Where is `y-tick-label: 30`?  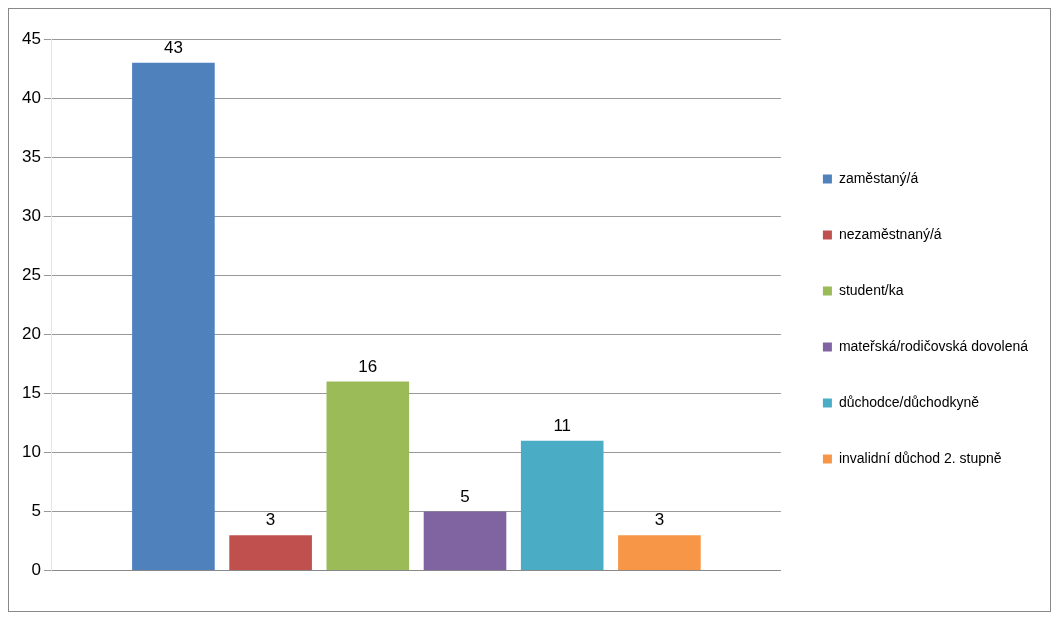 y-tick-label: 30 is located at coordinates (31, 215).